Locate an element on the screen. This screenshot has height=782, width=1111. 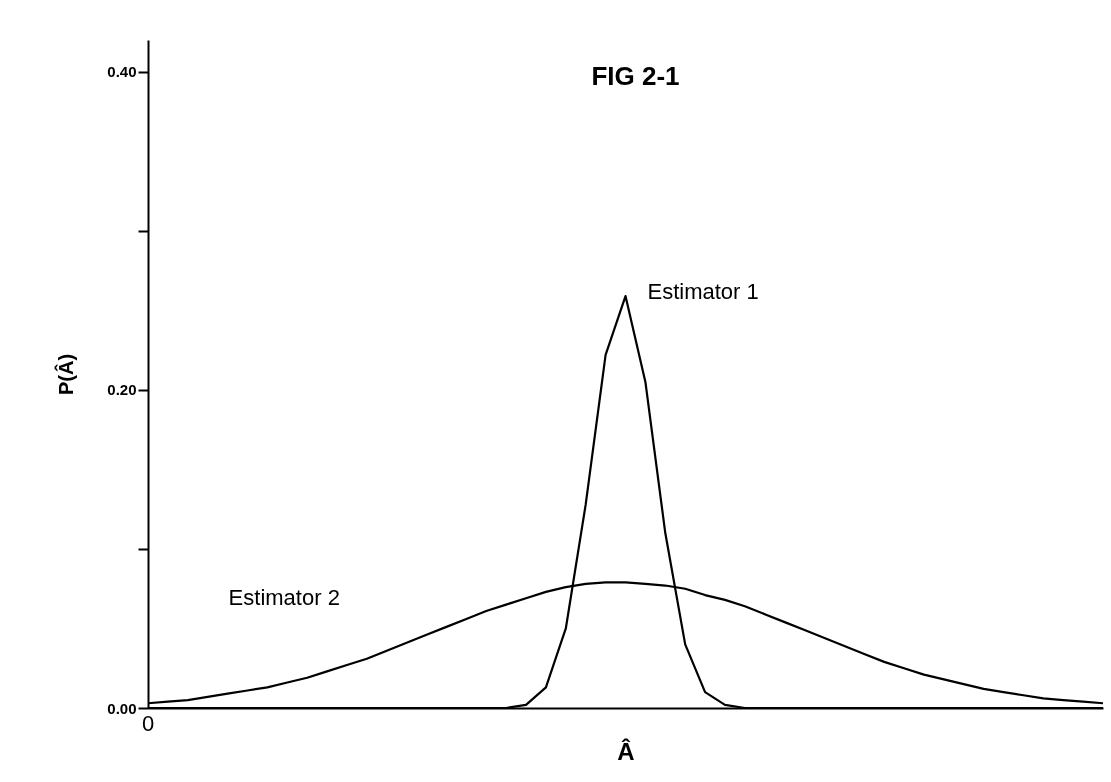
y-axis-title: P(Â) is located at coordinates (66, 374).